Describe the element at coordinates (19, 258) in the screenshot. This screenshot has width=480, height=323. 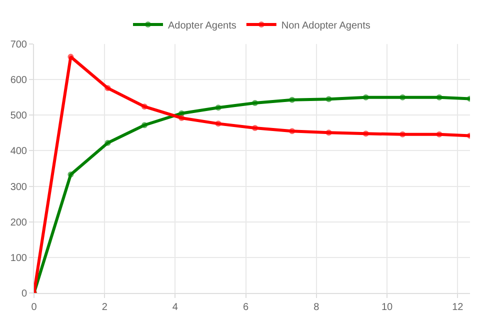
I see `y-tick-label: 100` at that location.